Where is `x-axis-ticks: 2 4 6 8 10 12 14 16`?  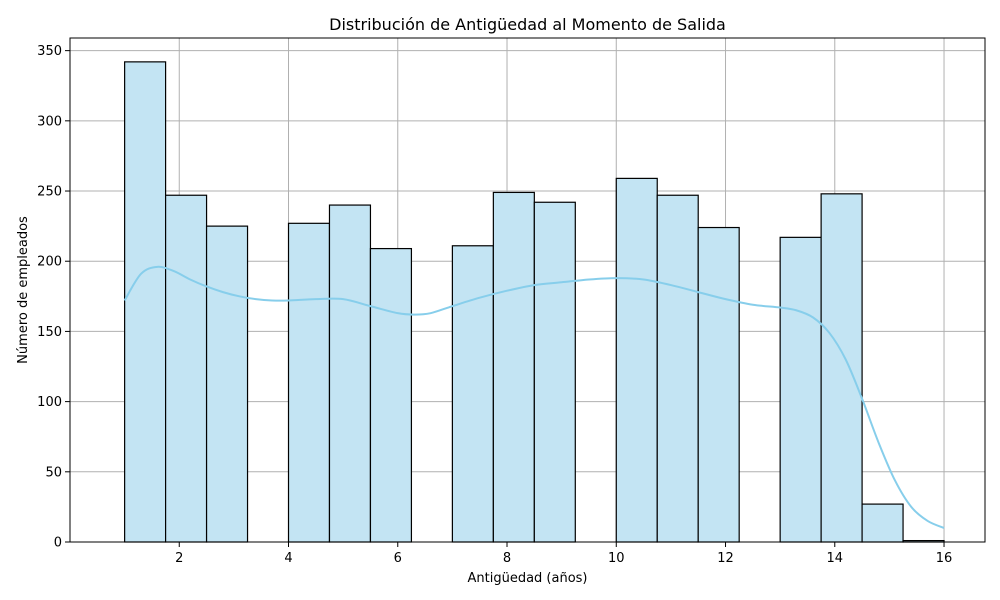 x-axis-ticks: 2 4 6 8 10 12 14 16 is located at coordinates (563, 554).